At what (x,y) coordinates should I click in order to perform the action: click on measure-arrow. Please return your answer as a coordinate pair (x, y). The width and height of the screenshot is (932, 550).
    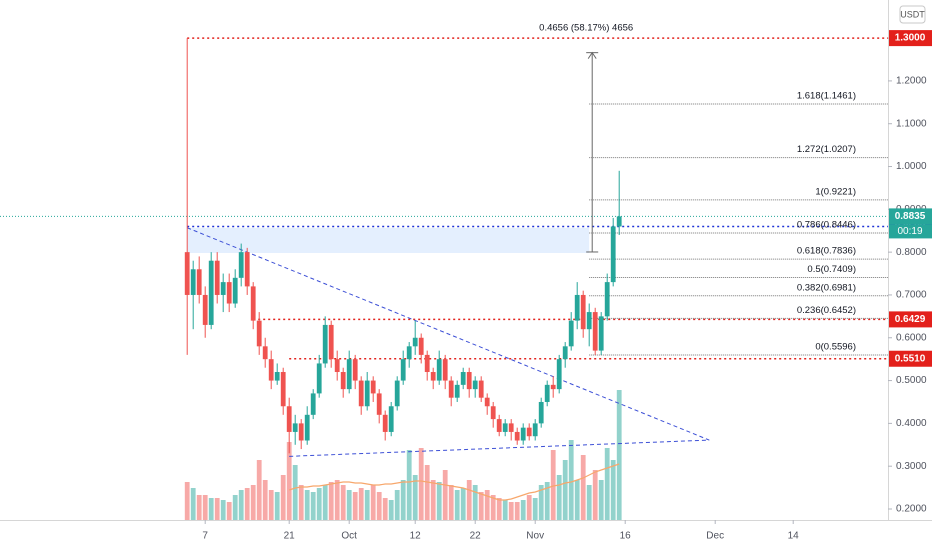
    Looking at the image, I should click on (592, 55).